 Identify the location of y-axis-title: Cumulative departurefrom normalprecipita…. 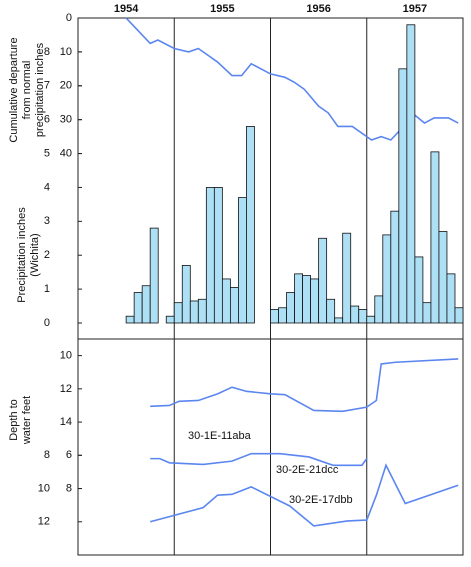
(27, 89).